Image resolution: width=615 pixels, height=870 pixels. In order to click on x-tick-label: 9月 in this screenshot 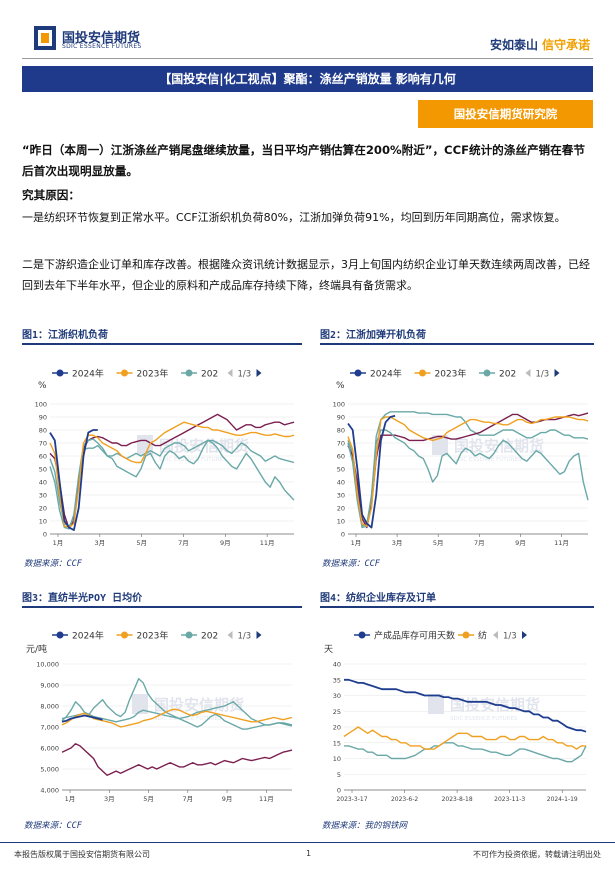, I will do `click(225, 543)`.